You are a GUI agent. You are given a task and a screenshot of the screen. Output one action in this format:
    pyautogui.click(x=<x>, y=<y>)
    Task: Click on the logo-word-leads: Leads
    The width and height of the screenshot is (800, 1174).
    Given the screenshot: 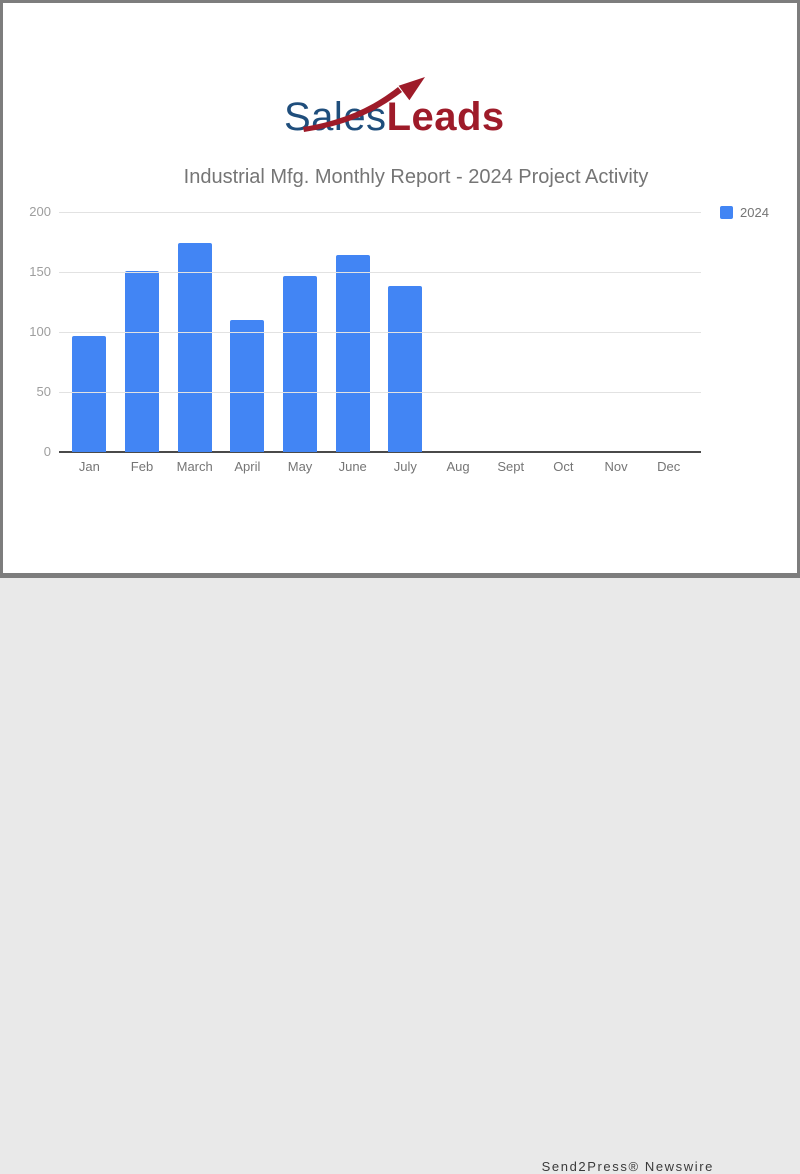 What is the action you would take?
    pyautogui.click(x=445, y=117)
    